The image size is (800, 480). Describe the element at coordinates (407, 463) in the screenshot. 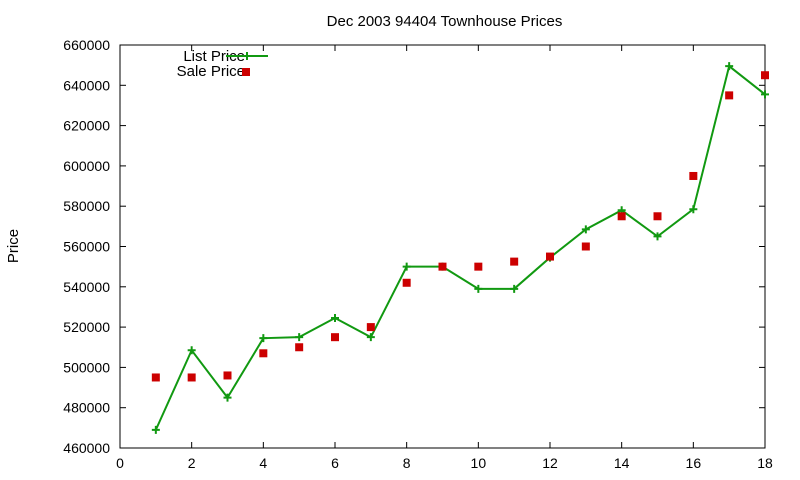

I see `x-tick-label: 8` at that location.